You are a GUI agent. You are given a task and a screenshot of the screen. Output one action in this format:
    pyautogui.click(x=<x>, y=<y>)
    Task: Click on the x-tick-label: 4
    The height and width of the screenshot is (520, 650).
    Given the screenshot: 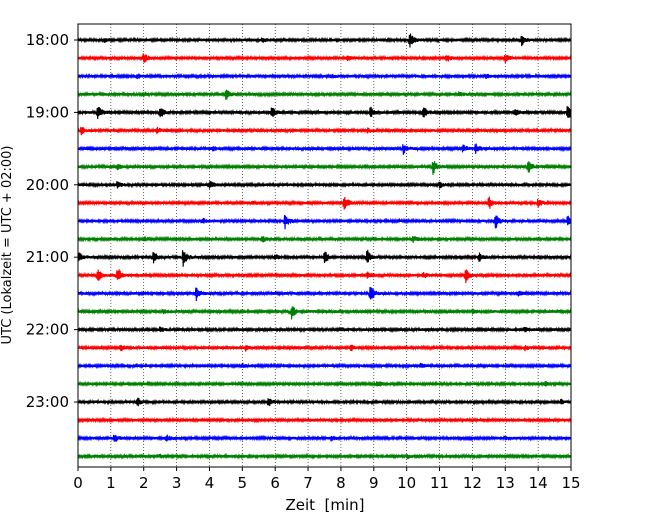 What is the action you would take?
    pyautogui.click(x=210, y=483)
    